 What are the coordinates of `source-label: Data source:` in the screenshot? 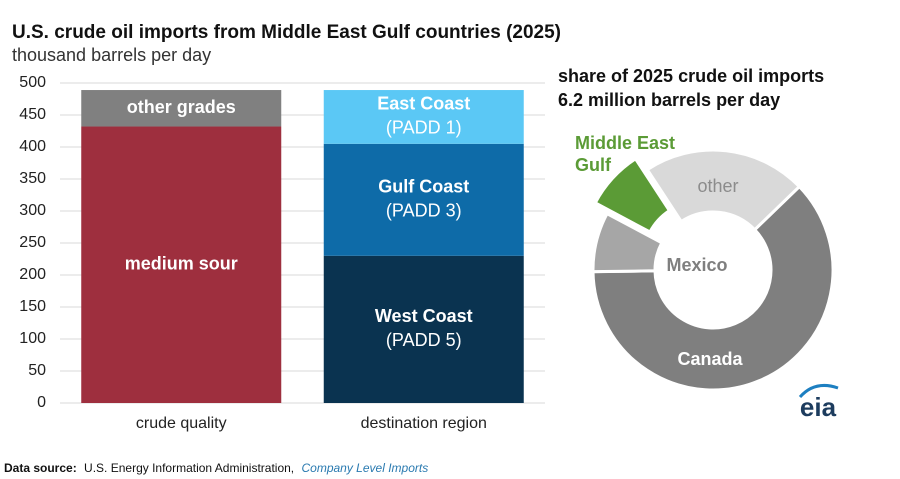 It's located at (40, 468).